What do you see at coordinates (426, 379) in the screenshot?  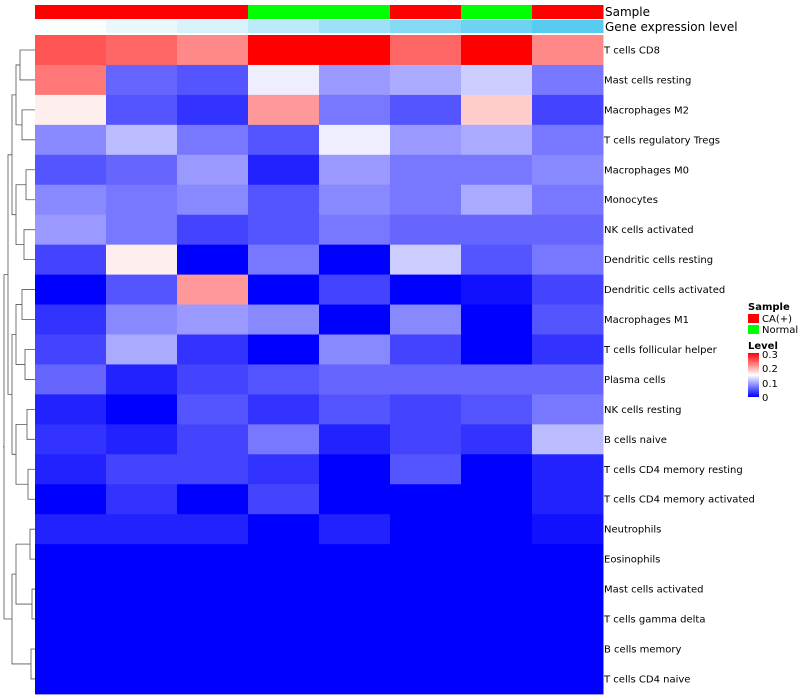 I see `heatmap-cell-r11-c5` at bounding box center [426, 379].